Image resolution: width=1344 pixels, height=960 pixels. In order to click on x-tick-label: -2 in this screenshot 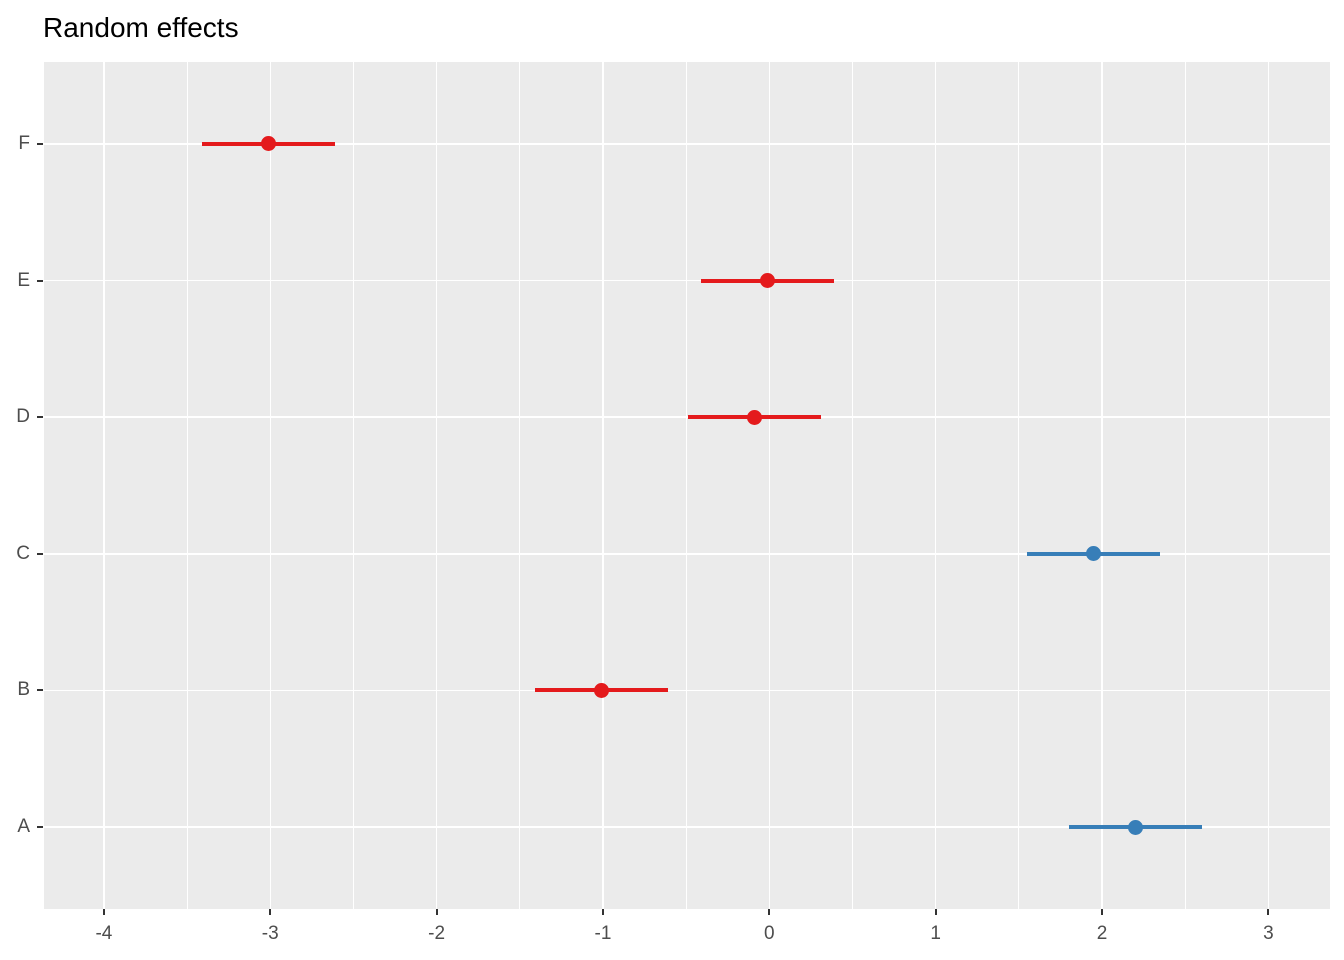, I will do `click(437, 933)`.